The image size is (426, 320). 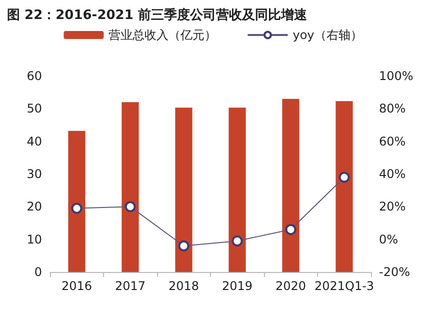 What do you see at coordinates (184, 286) in the screenshot?
I see `x-tick-label: 2018` at bounding box center [184, 286].